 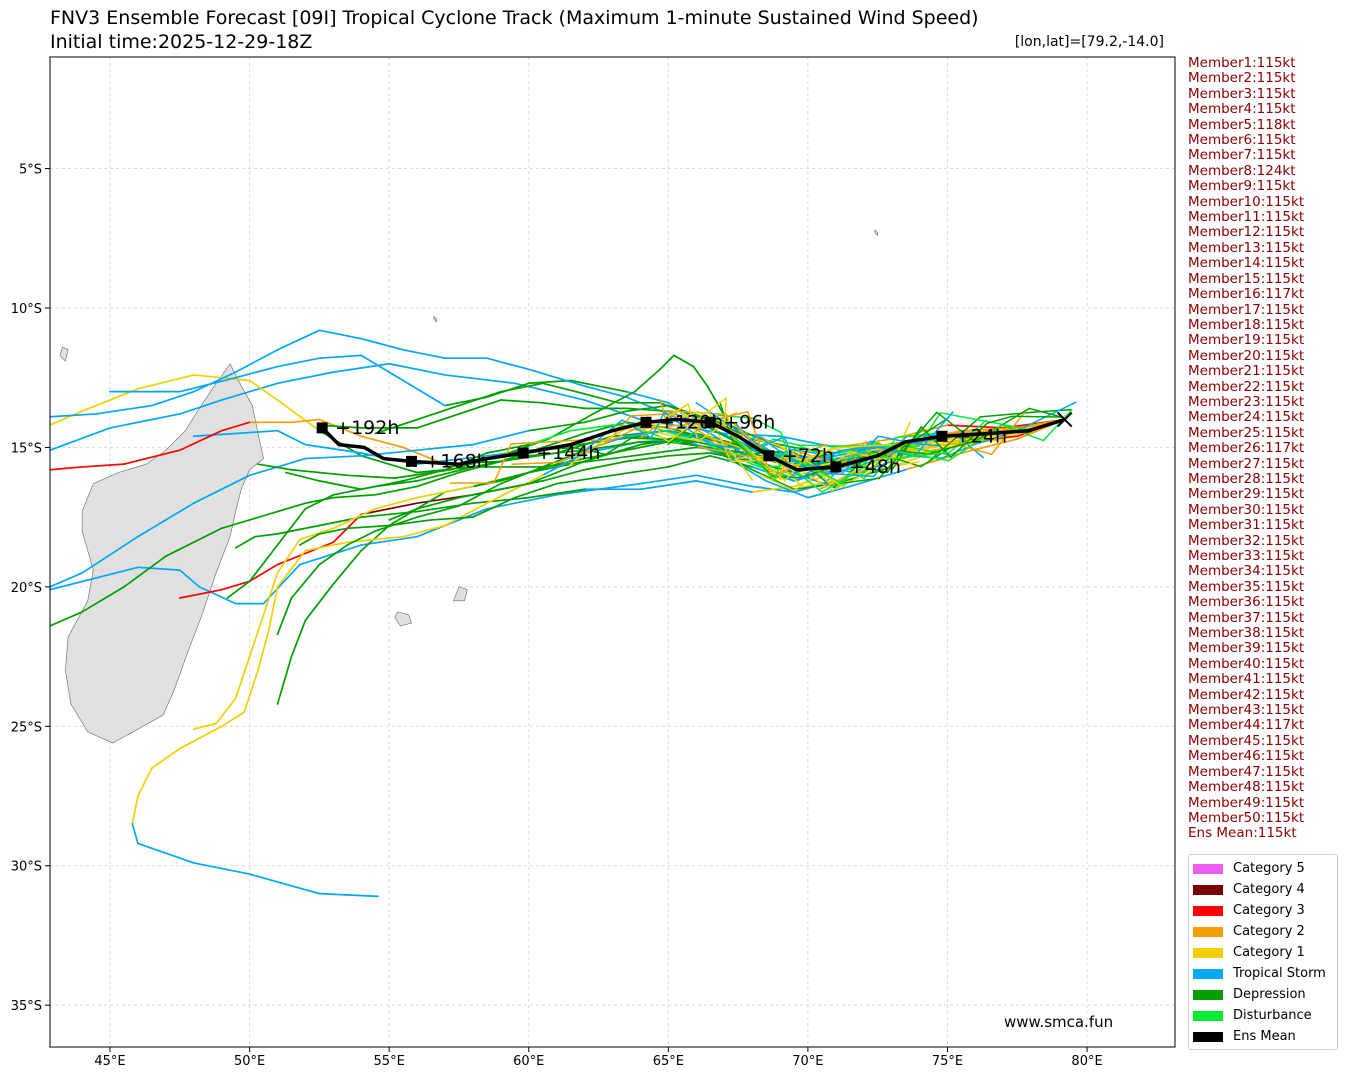 What do you see at coordinates (1246, 448) in the screenshot?
I see `member-intensity-item: Member26:117kt` at bounding box center [1246, 448].